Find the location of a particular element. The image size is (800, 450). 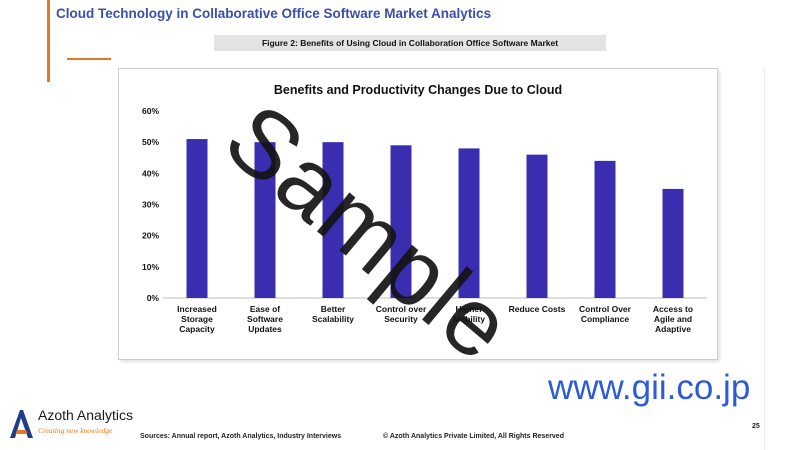

y-tick-label: 40% is located at coordinates (150, 173).